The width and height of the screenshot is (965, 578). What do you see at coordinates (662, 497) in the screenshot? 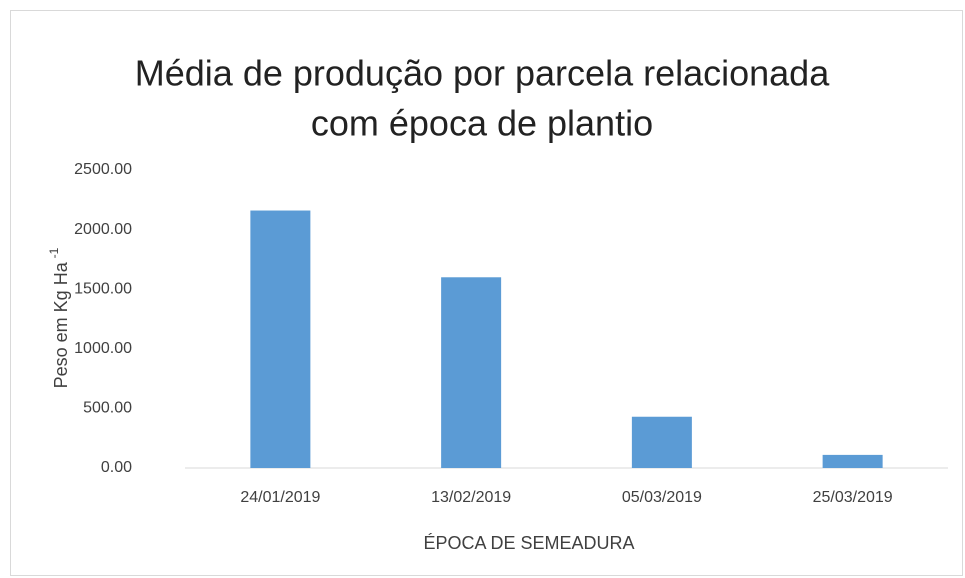
I see `x-tick-label: 05/03/2019` at bounding box center [662, 497].